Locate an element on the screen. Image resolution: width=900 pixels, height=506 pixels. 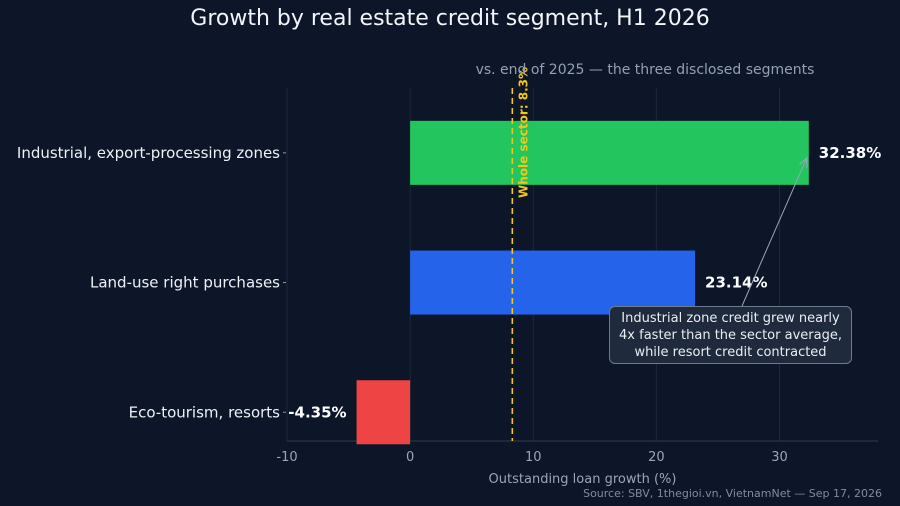
x-tick-label-3: 20 is located at coordinates (656, 457).